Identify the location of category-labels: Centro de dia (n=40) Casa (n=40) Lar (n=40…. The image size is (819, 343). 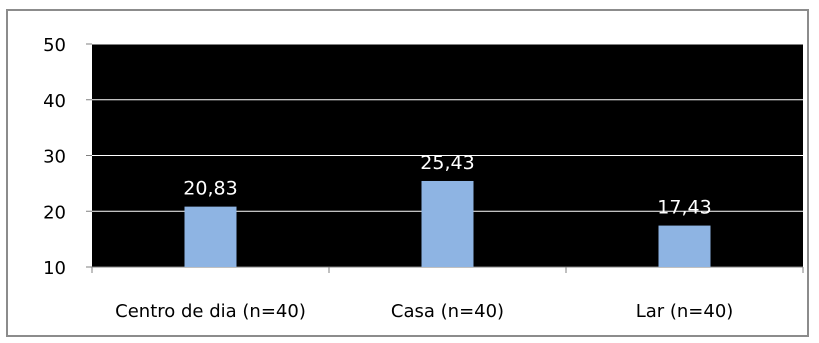
(424, 311).